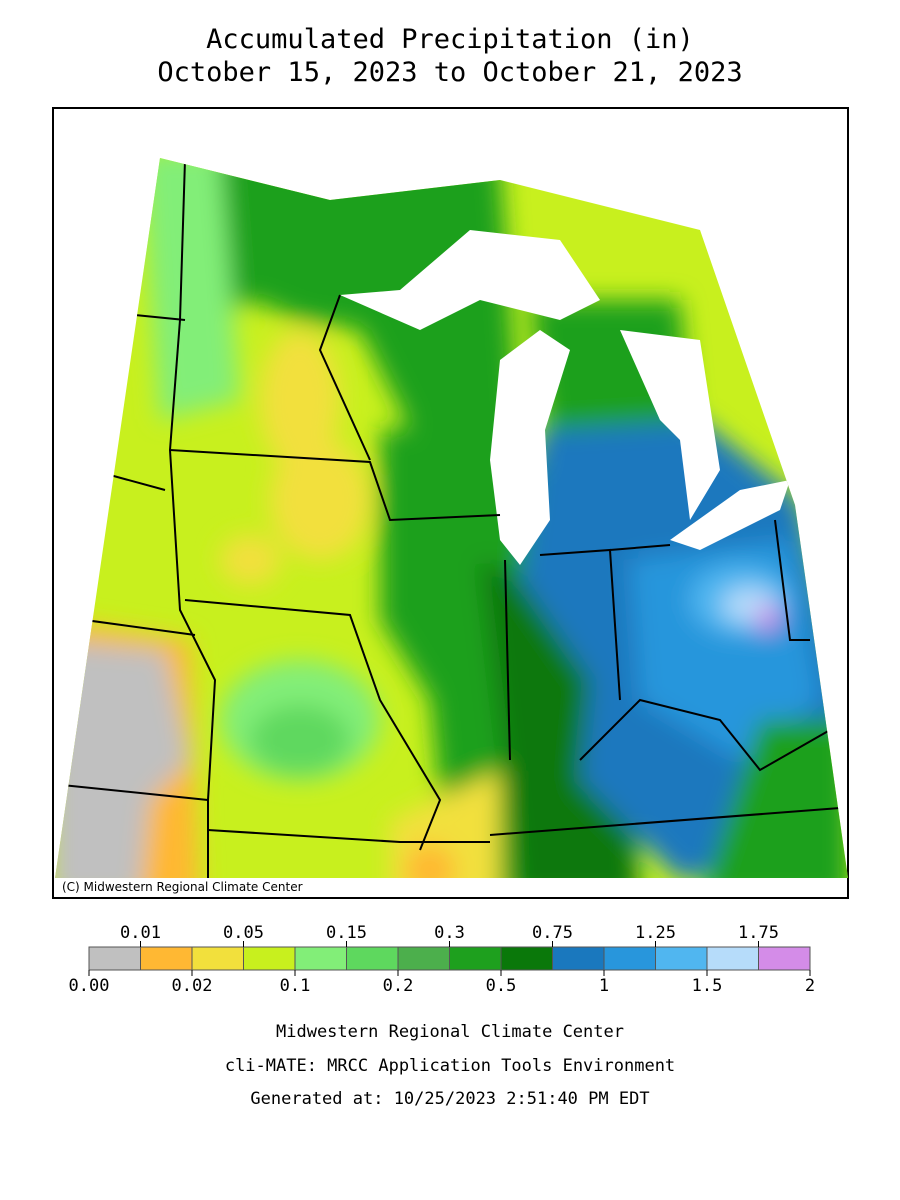  I want to click on lake-superior, so click(470, 280).